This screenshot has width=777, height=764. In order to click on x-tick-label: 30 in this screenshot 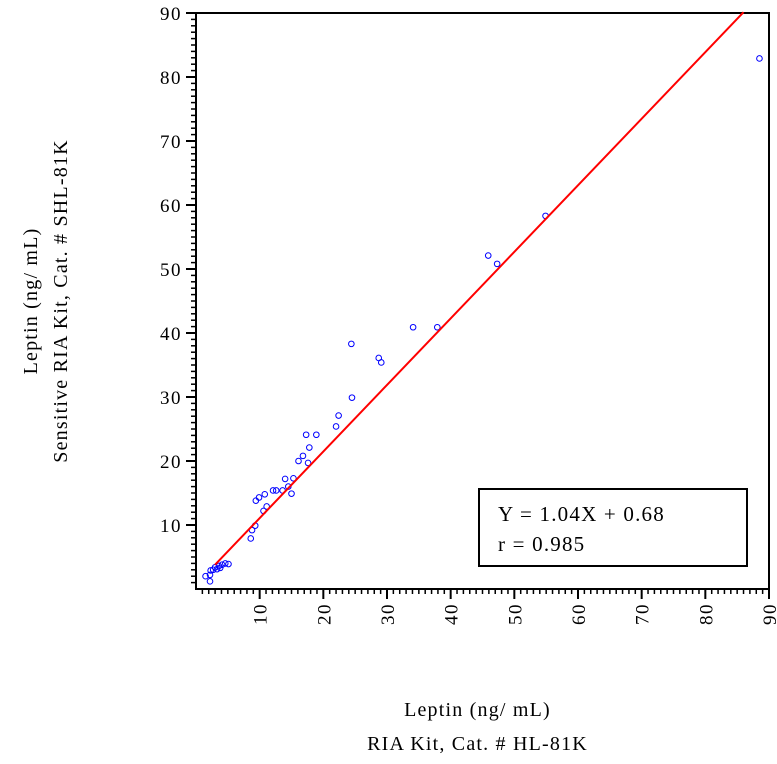, I will do `click(388, 614)`.